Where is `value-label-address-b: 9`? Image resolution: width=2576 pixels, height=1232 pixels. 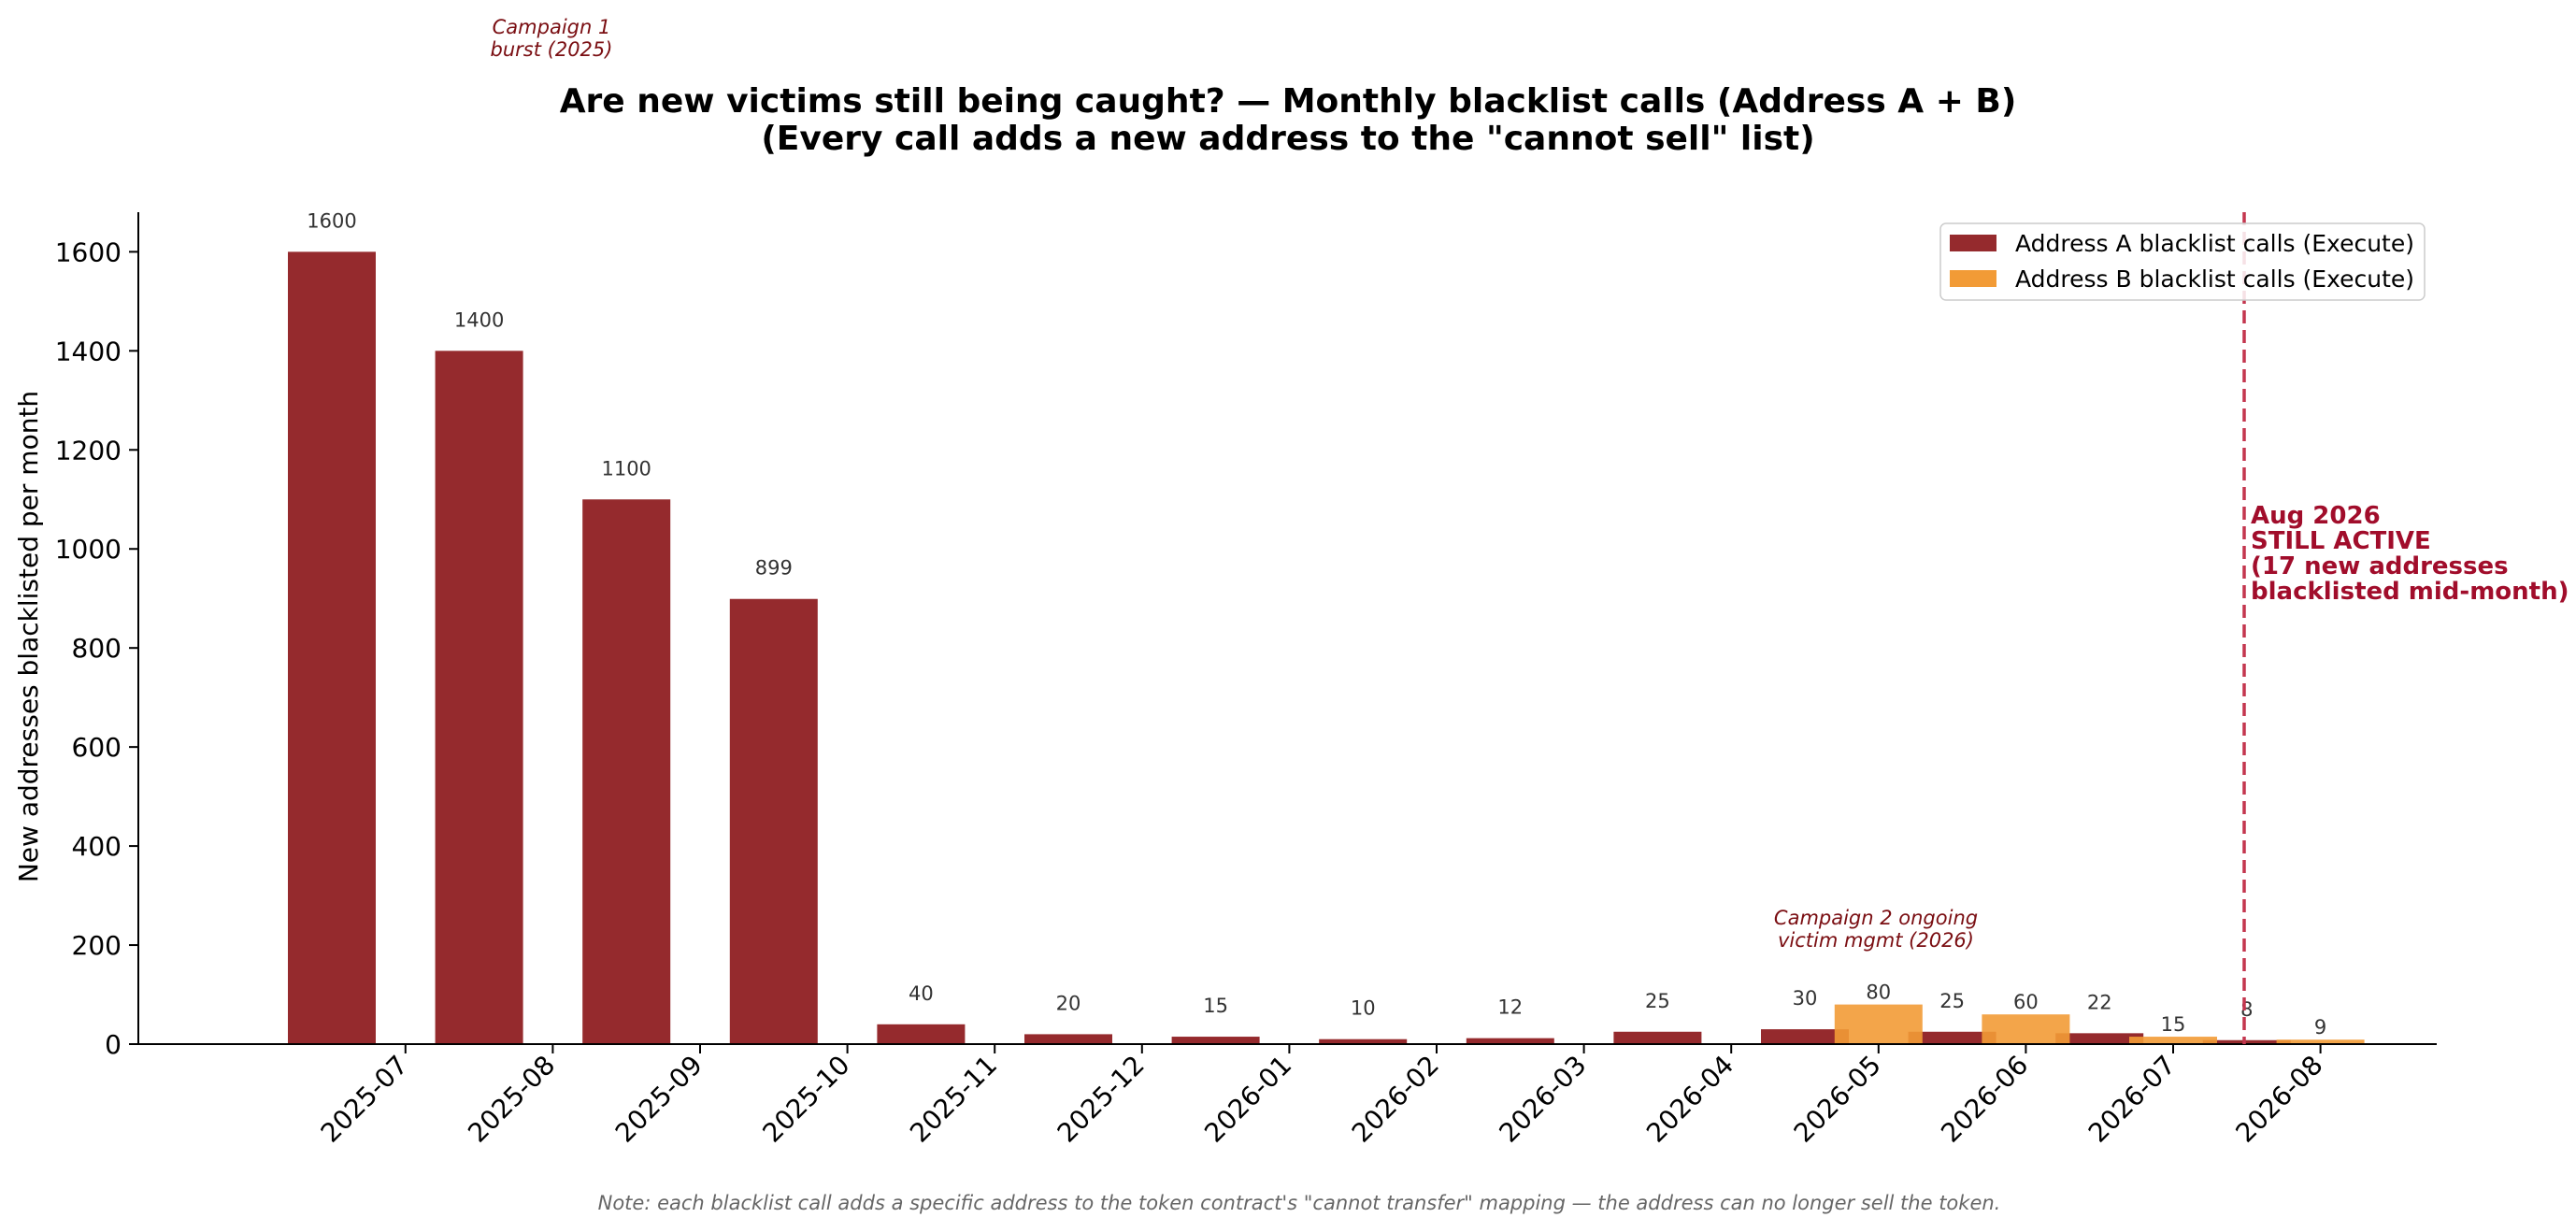
value-label-address-b: 9 is located at coordinates (2320, 1027).